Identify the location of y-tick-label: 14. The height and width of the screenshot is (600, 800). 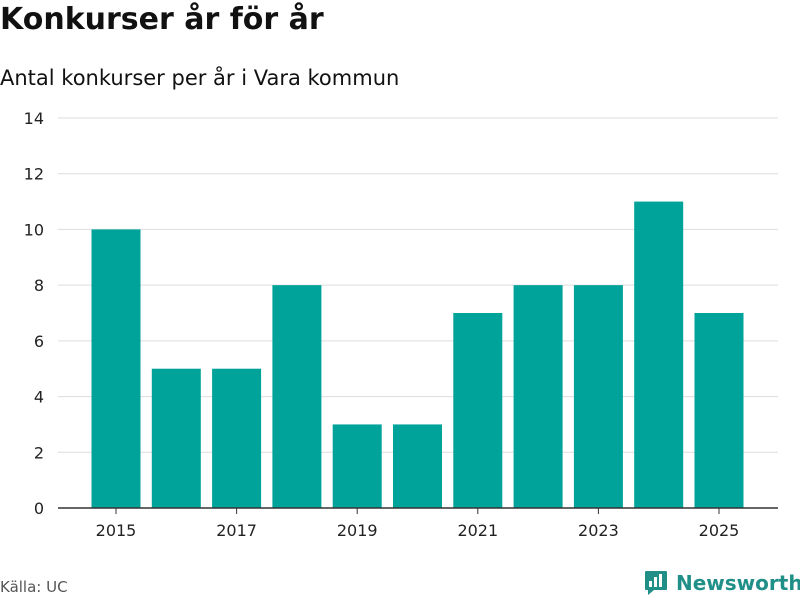
(34, 118).